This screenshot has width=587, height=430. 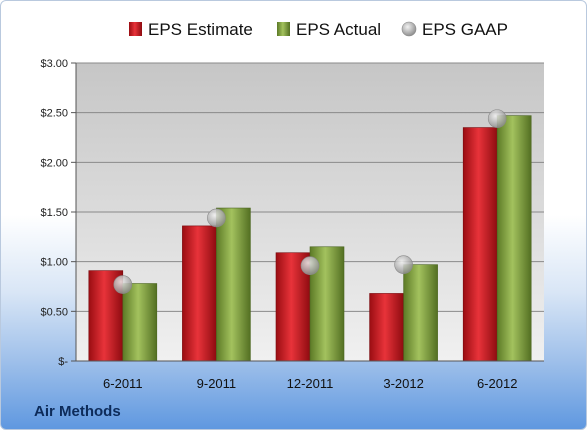 I want to click on company-name: Air Methods, so click(x=77, y=411).